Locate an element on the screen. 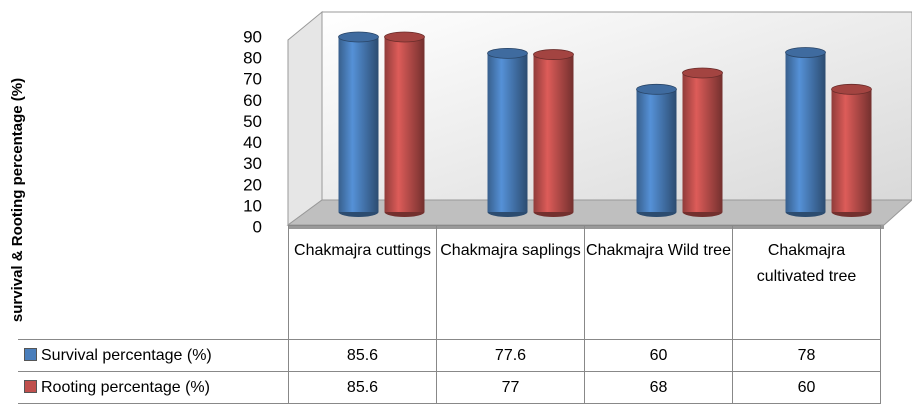 This screenshot has height=419, width=912. data-label: 78 is located at coordinates (806, 355).